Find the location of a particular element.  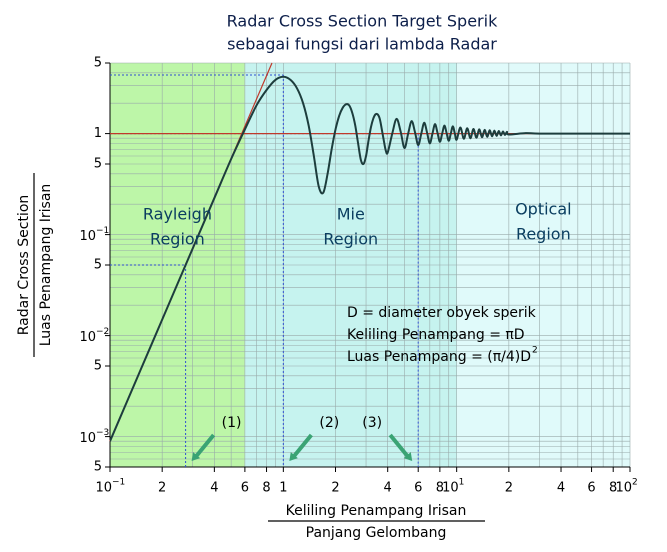

y-tick-exponent: −3 is located at coordinates (102, 433).